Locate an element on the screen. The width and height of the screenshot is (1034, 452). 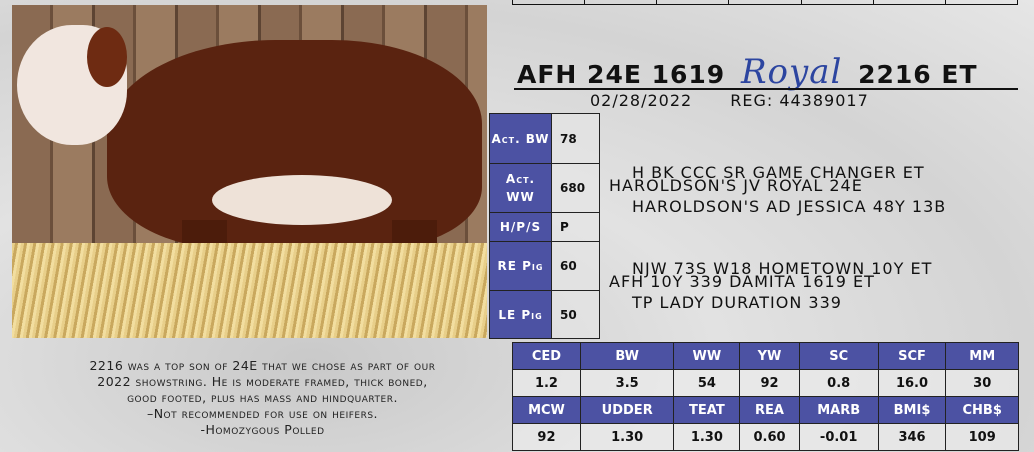
epd-header: UDDER is located at coordinates (627, 410).